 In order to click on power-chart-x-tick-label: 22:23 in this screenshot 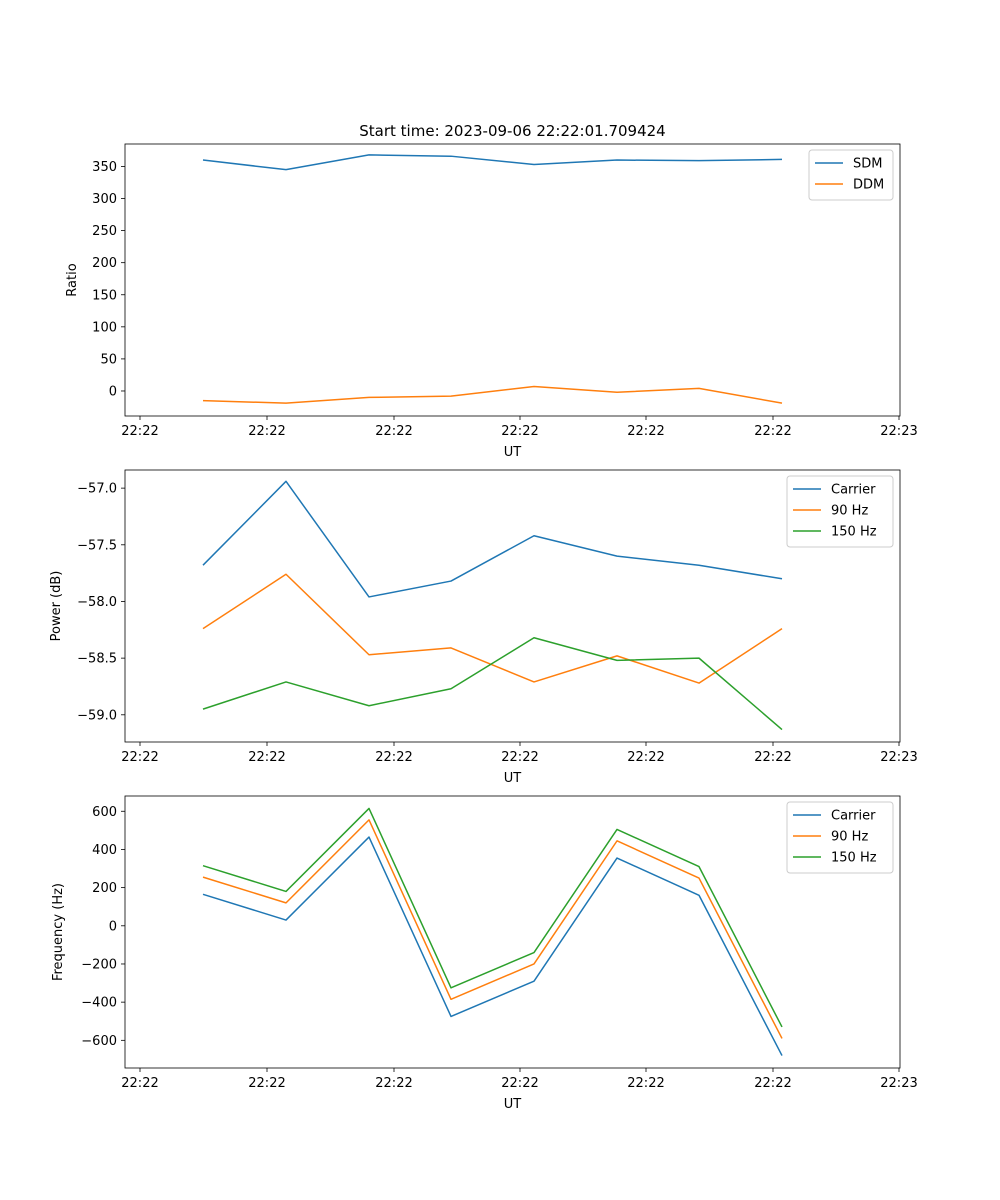, I will do `click(898, 757)`.